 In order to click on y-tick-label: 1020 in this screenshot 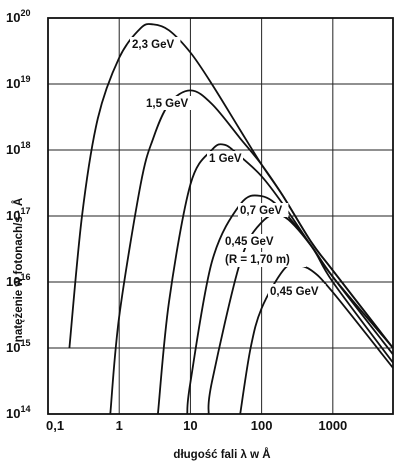, I will do `click(18, 16)`.